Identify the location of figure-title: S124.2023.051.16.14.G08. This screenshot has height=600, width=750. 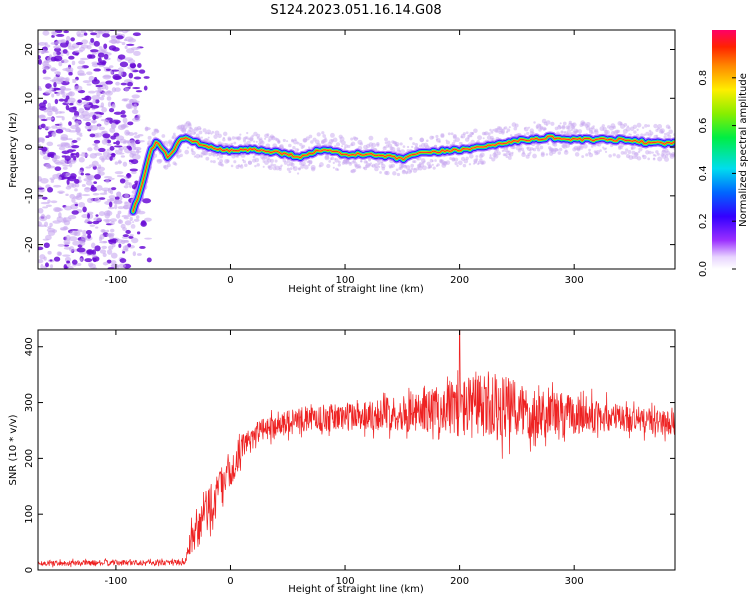
(355, 10).